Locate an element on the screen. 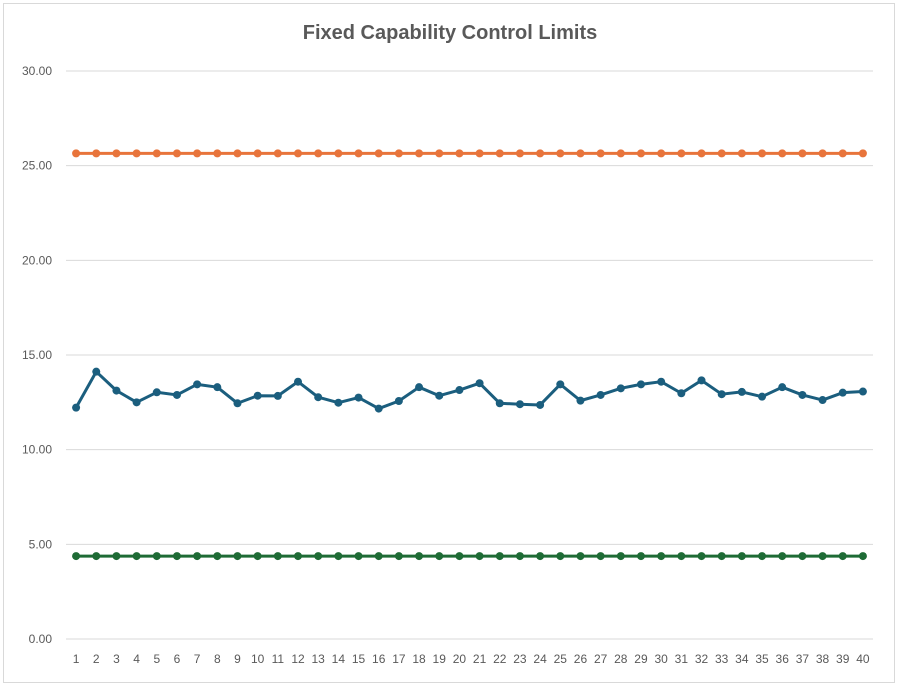 This screenshot has height=688, width=900. x-tick-label: 37 is located at coordinates (803, 659).